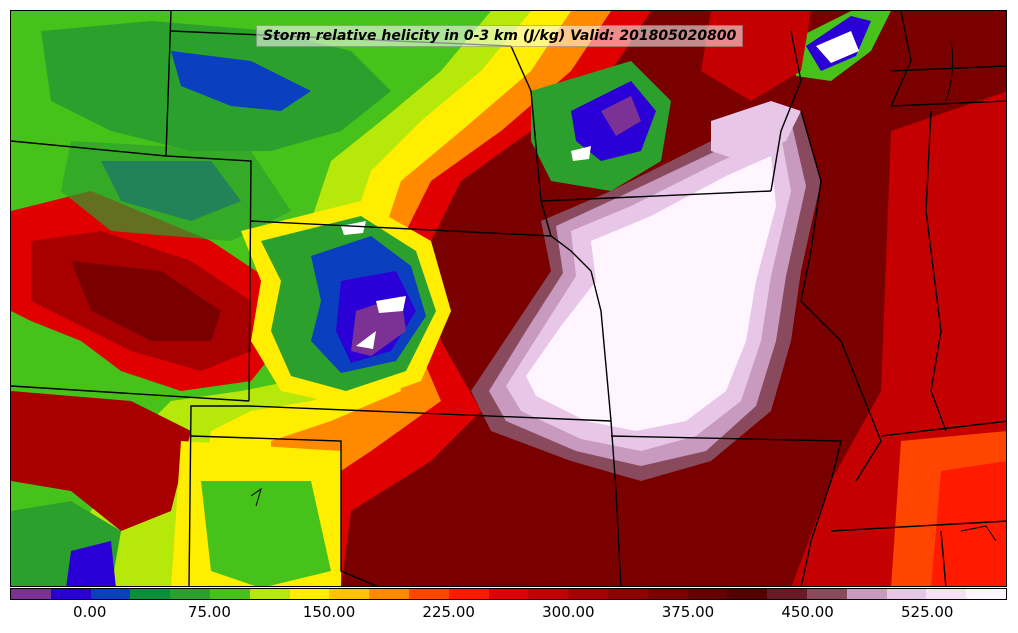 This screenshot has width=1018, height=633. What do you see at coordinates (837, 47) in the screenshot?
I see `region-northeast-white` at bounding box center [837, 47].